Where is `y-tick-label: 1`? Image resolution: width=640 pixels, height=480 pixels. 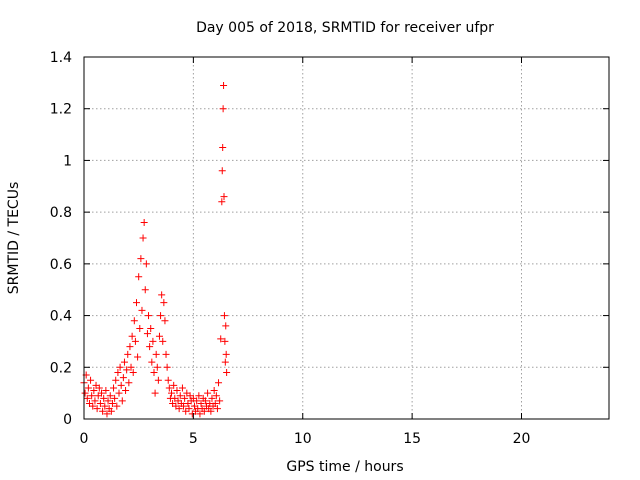 y-tick-label: 1 is located at coordinates (67, 161).